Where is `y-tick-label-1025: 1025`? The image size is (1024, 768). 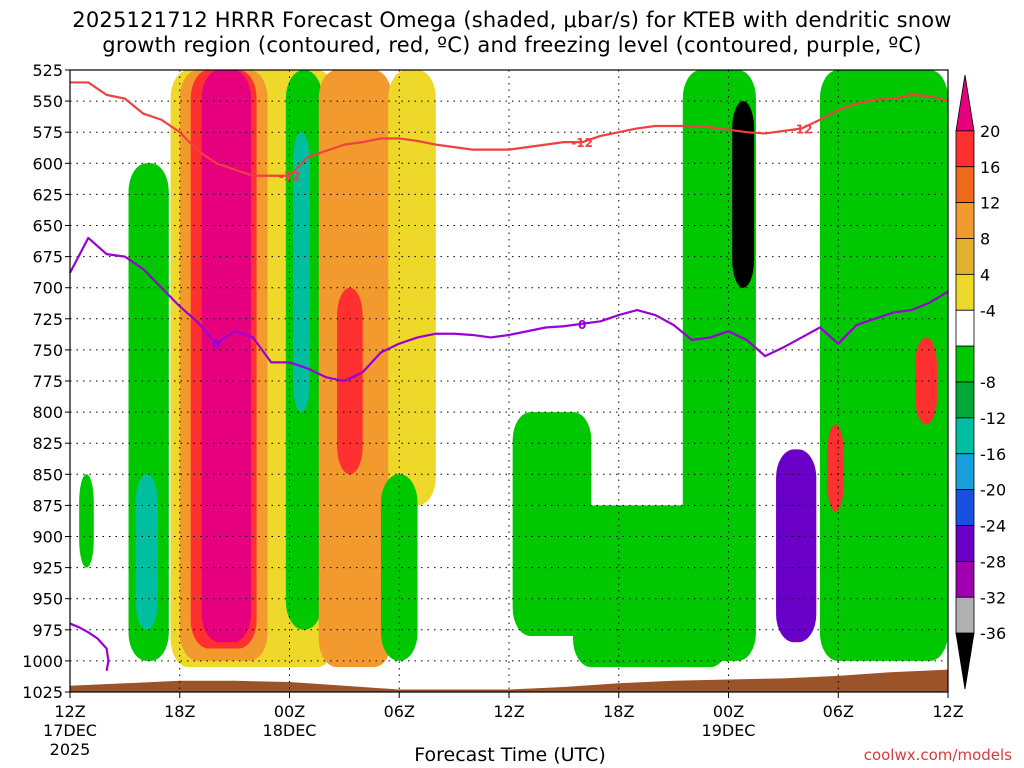 y-tick-label-1025: 1025 is located at coordinates (42, 692).